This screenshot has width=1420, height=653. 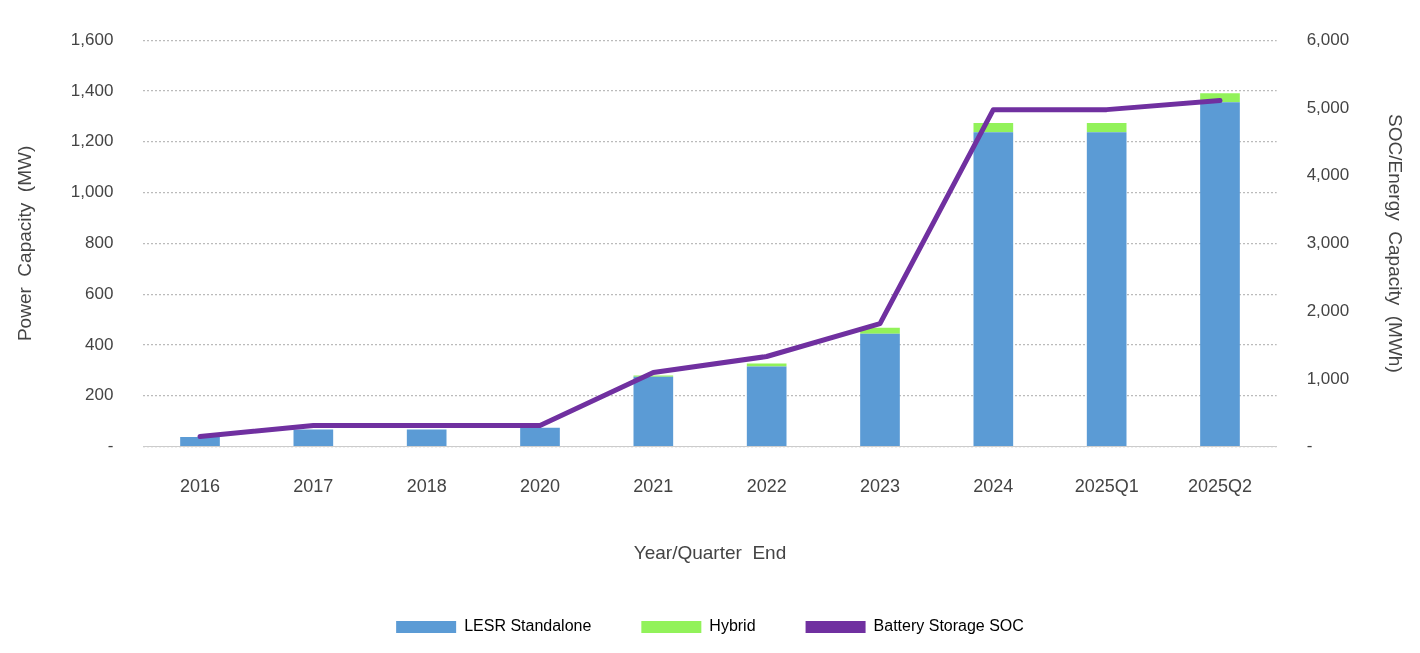 What do you see at coordinates (92, 90) in the screenshot?
I see `y-tick-label: 1,400` at bounding box center [92, 90].